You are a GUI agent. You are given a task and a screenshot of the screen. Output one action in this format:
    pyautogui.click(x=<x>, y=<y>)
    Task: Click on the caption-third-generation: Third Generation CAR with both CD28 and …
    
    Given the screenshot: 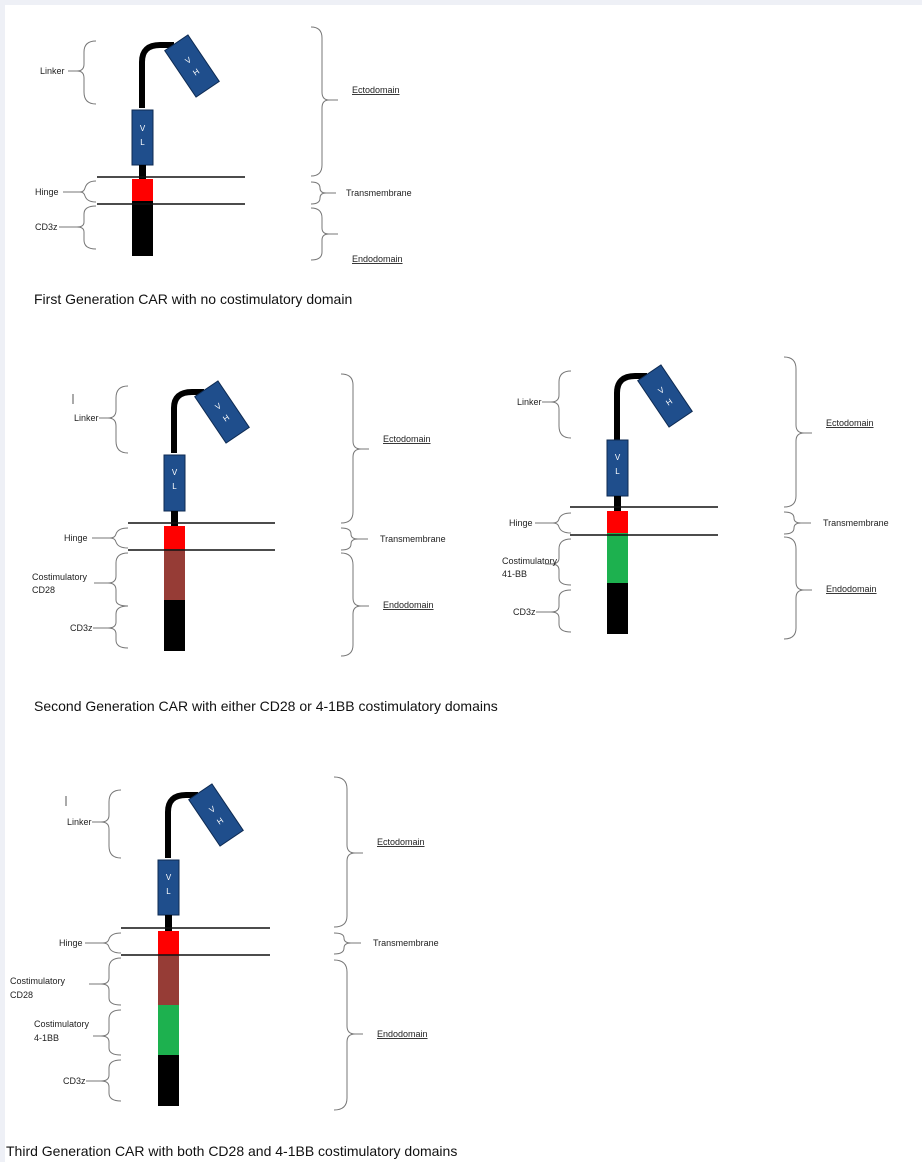 What is the action you would take?
    pyautogui.click(x=231, y=1151)
    